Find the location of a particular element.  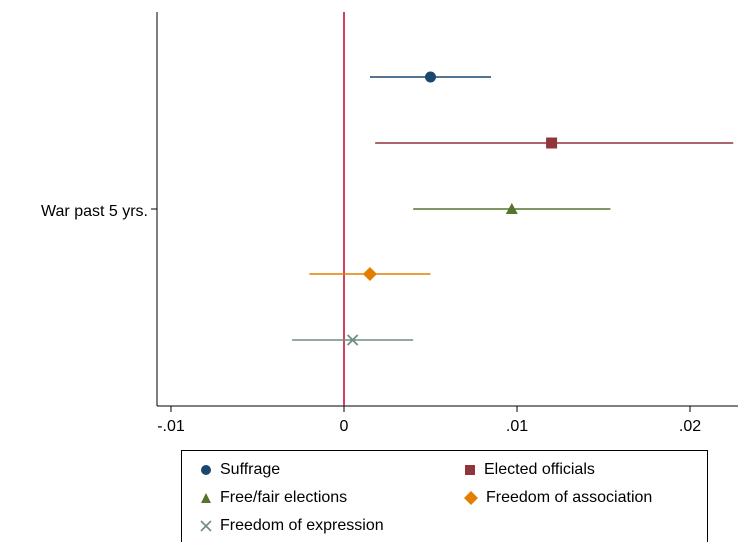

x-tick-label: -.01 is located at coordinates (171, 426).